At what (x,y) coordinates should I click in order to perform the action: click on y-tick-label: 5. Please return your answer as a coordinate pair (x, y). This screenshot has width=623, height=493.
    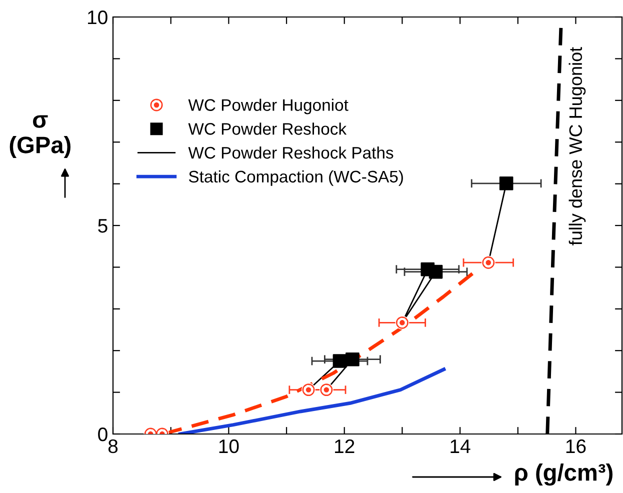
    Looking at the image, I should click on (103, 226).